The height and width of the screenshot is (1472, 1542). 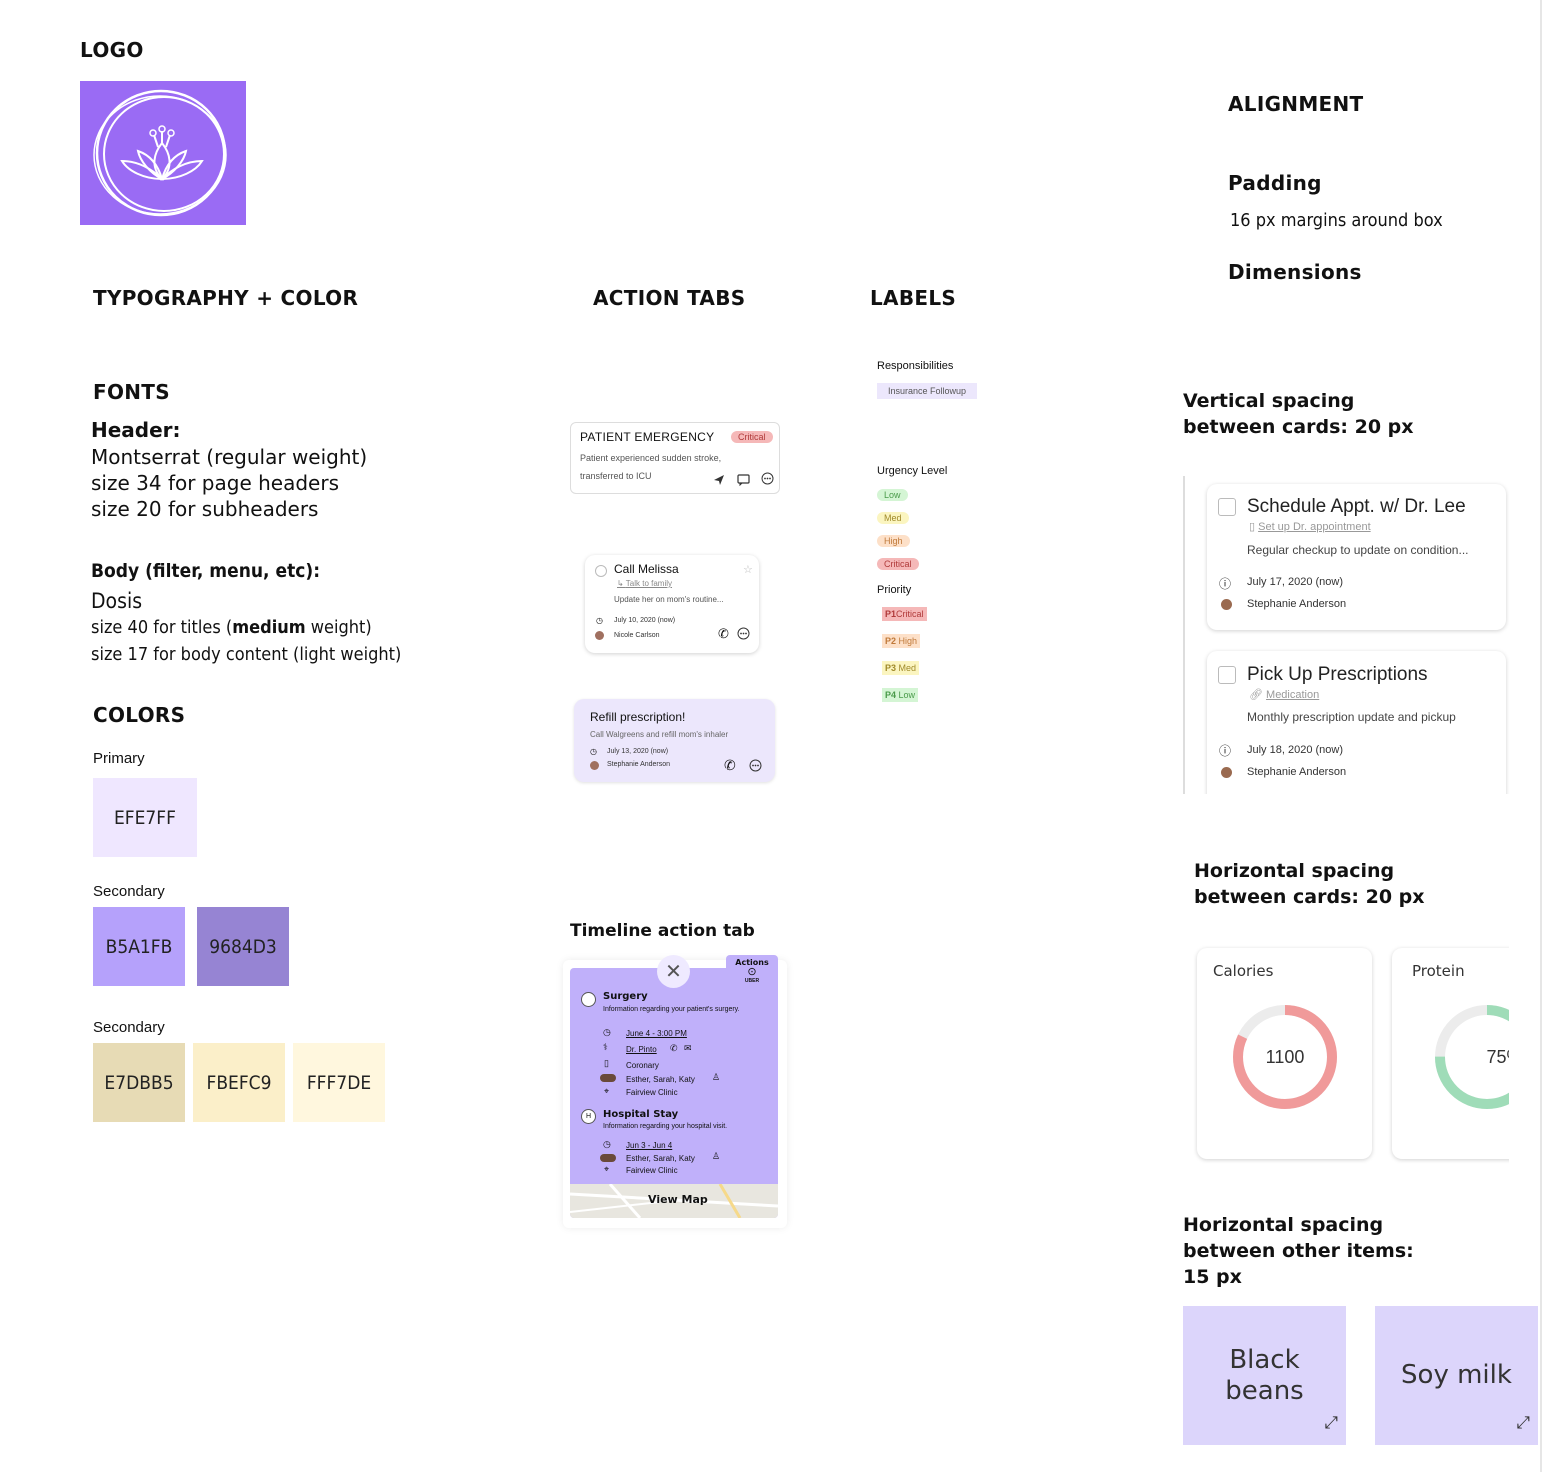 I want to click on close-icon: ✕, so click(x=673, y=971).